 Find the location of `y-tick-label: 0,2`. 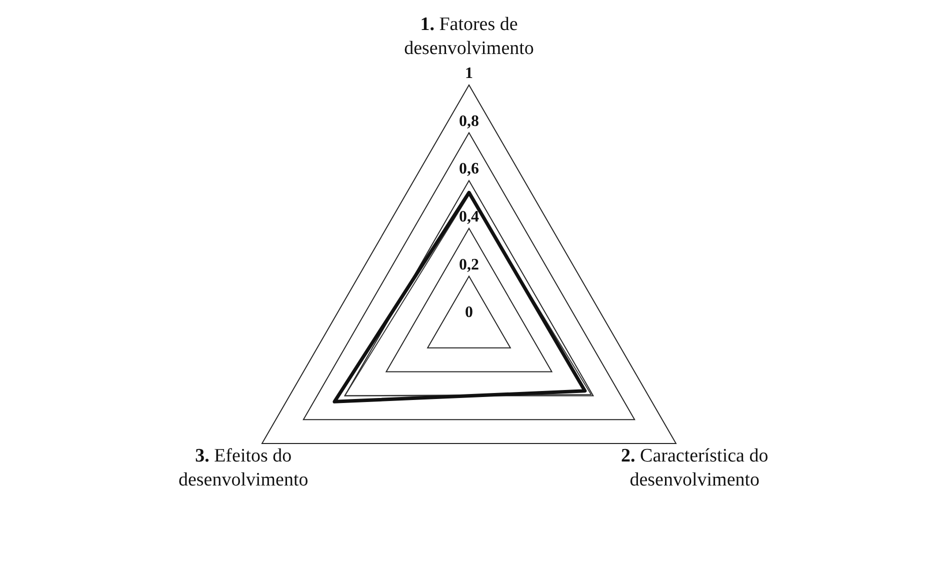

y-tick-label: 0,2 is located at coordinates (469, 265).